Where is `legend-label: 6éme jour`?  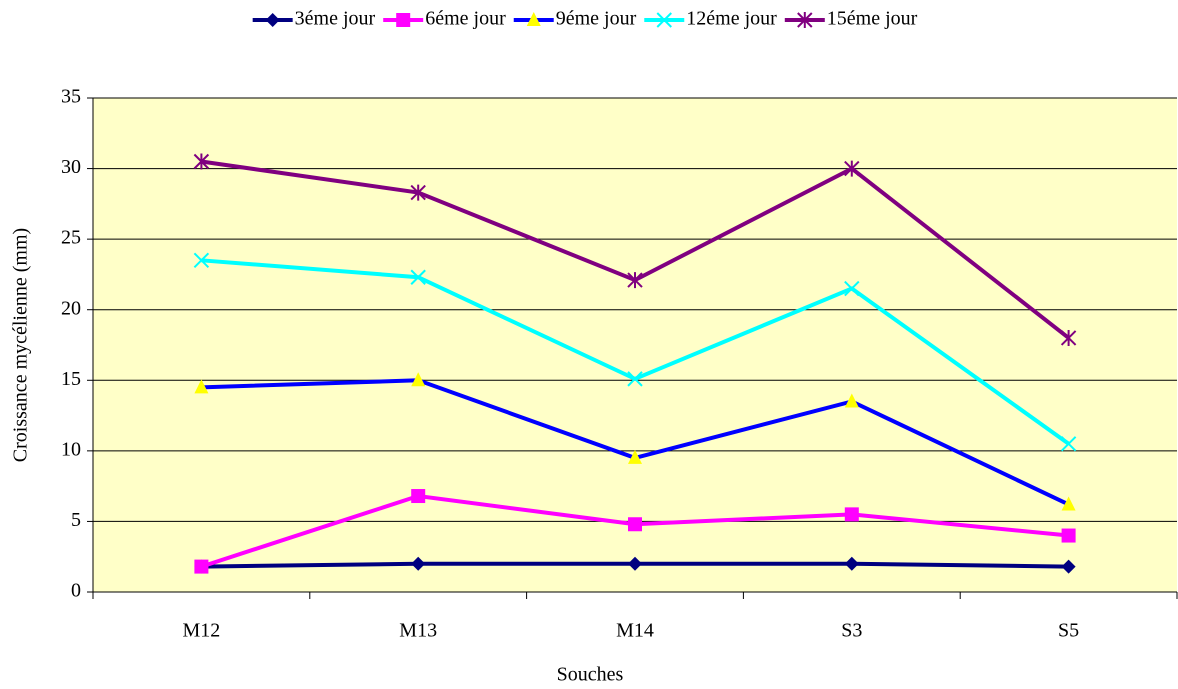
legend-label: 6éme jour is located at coordinates (465, 19).